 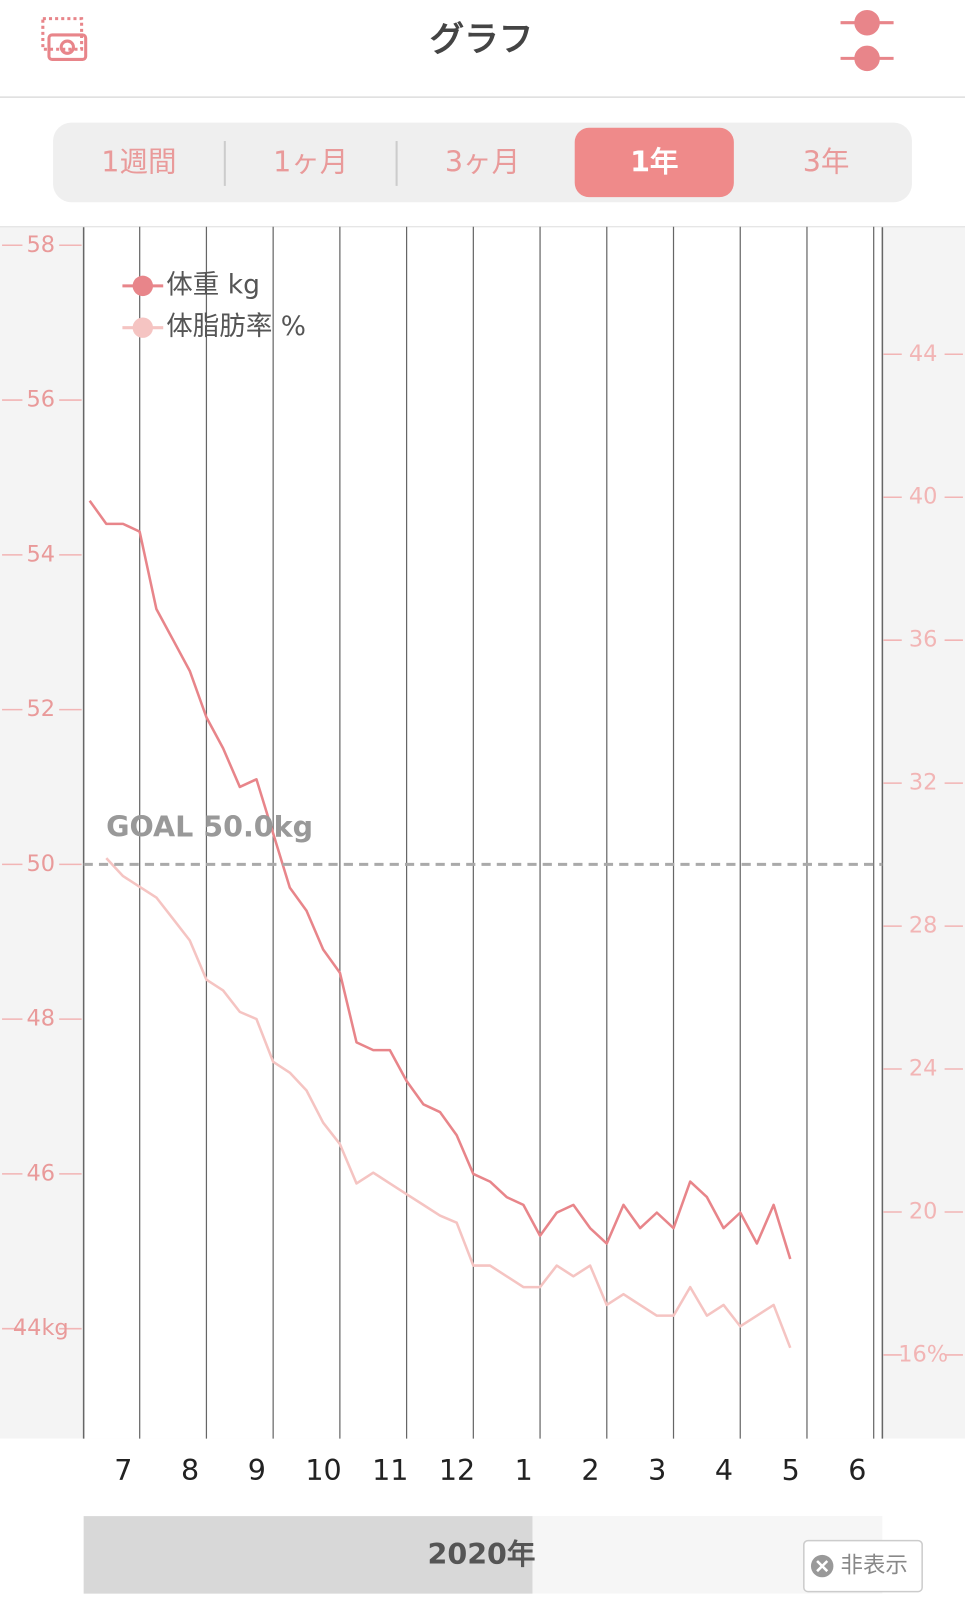 I want to click on goal-label: GOAL 50.0kg, so click(x=209, y=827).